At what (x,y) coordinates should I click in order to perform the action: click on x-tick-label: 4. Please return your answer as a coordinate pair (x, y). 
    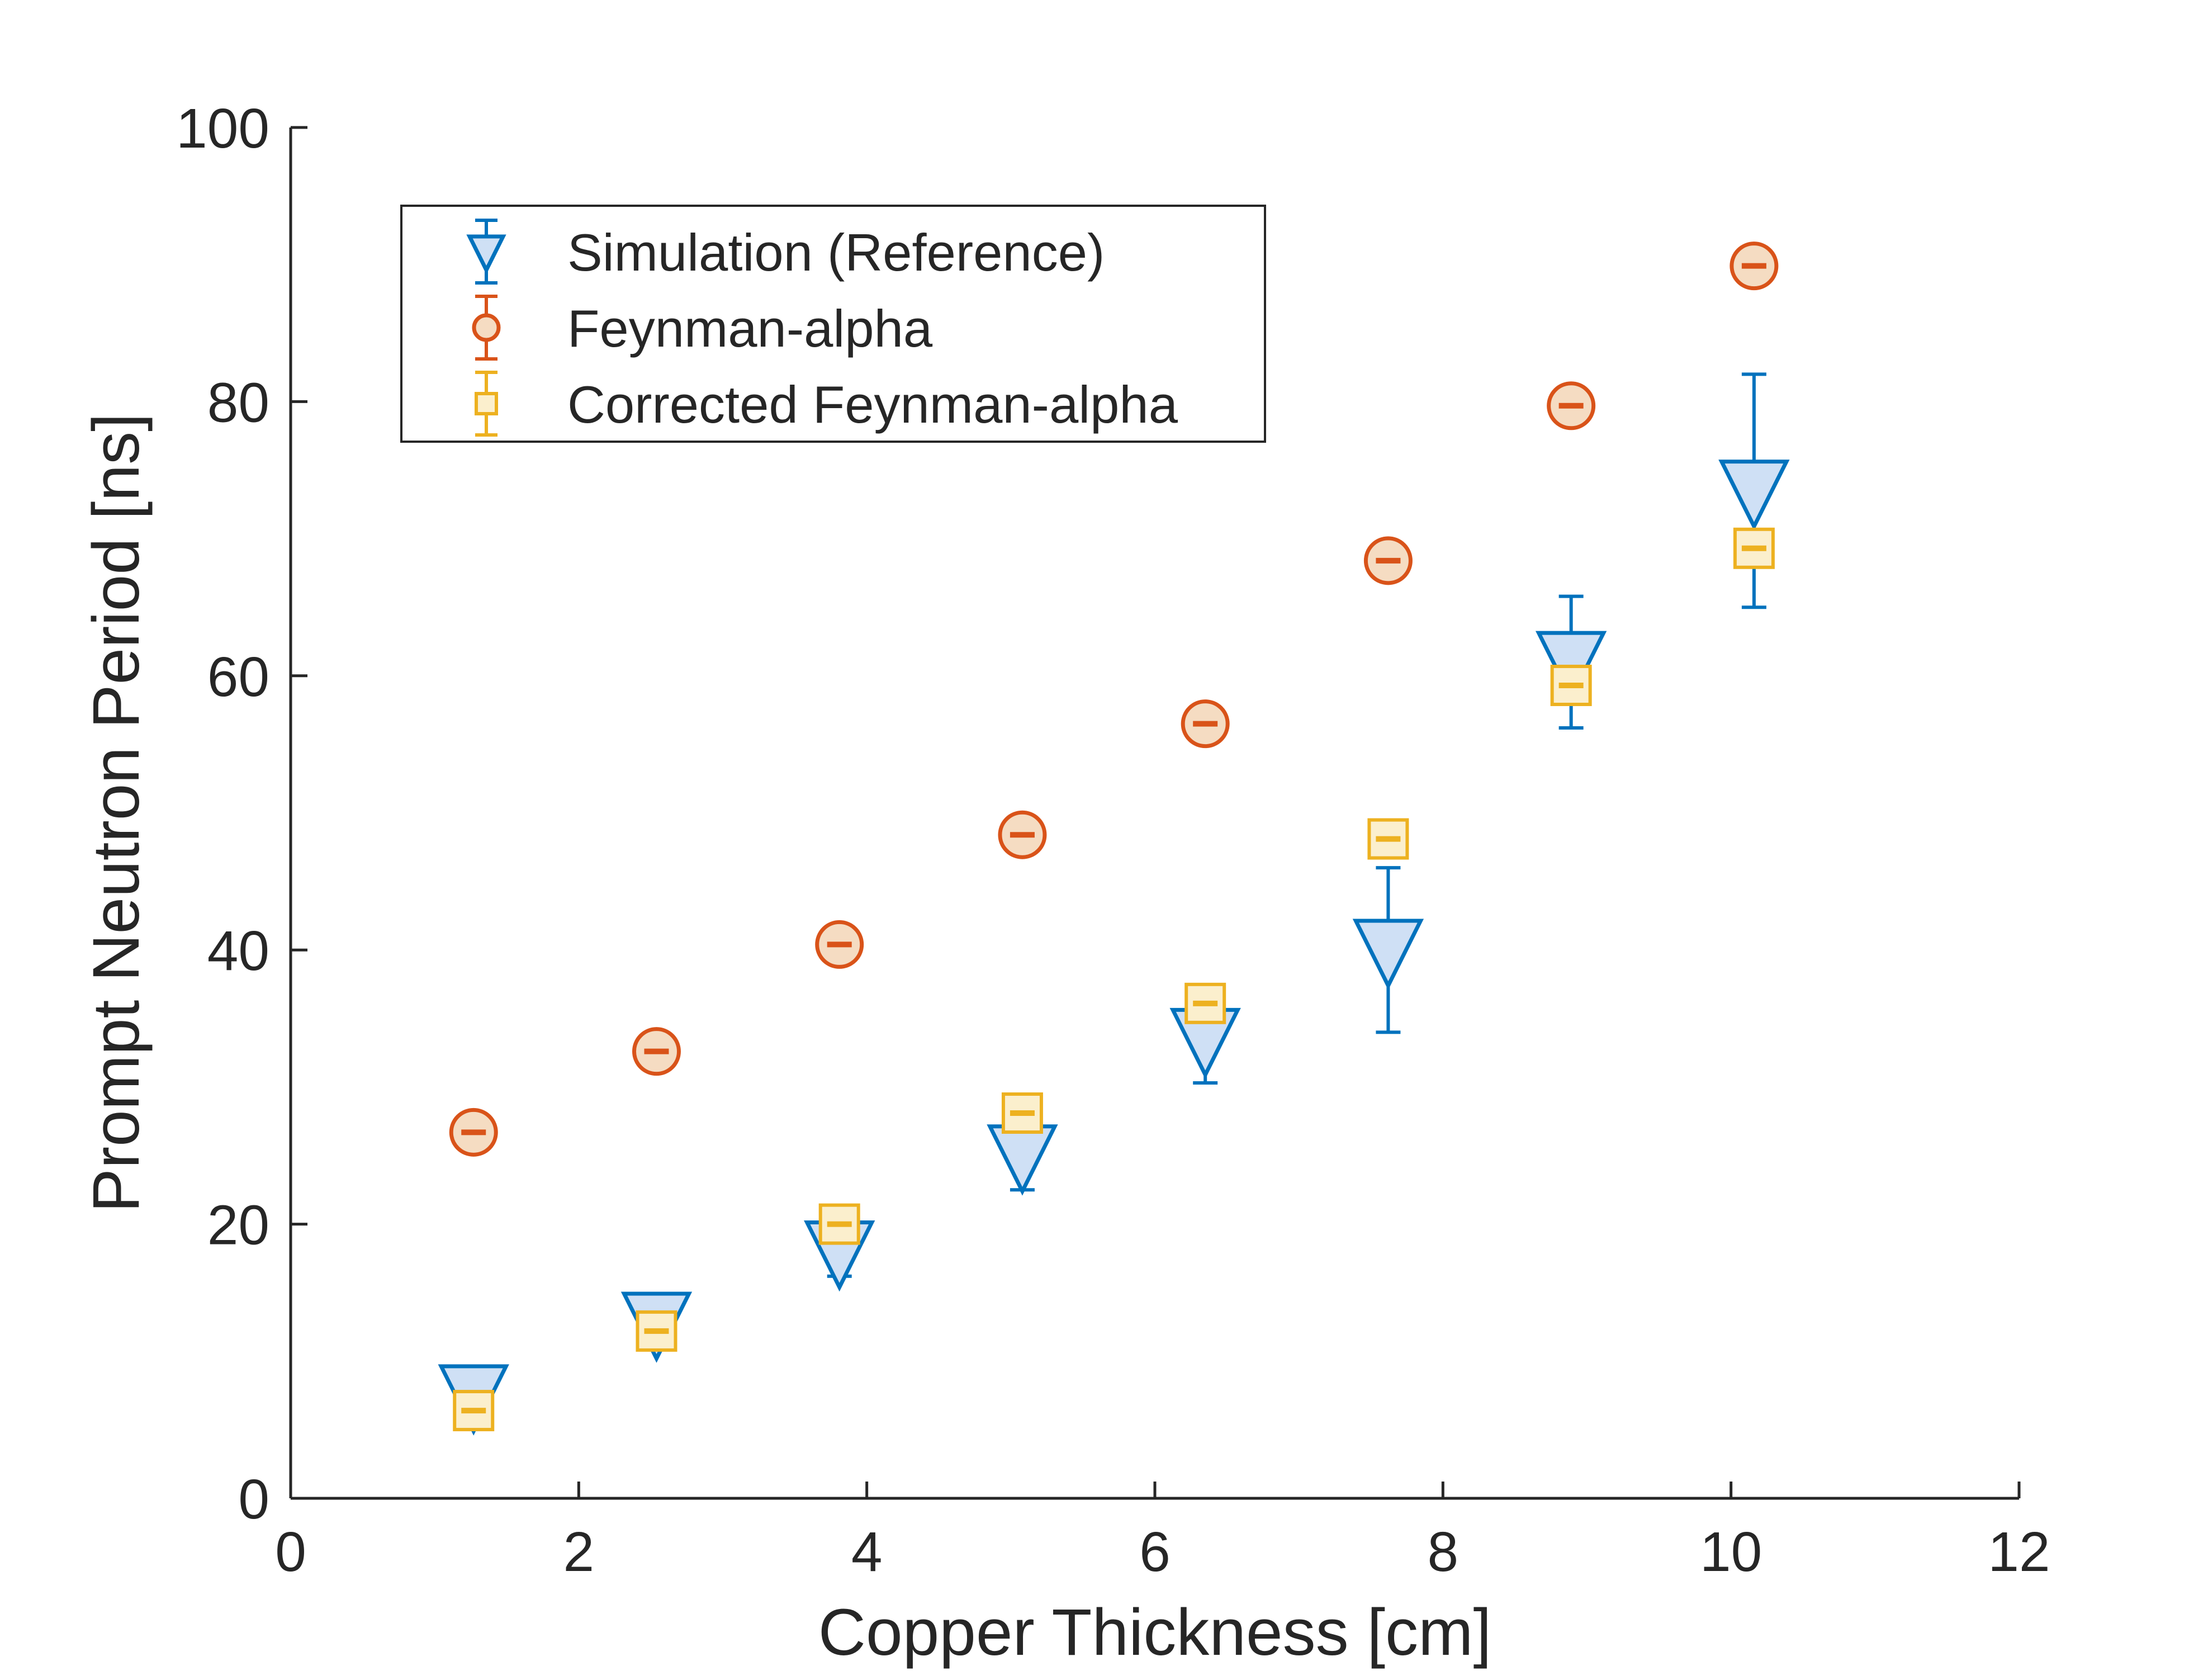
    Looking at the image, I should click on (867, 1552).